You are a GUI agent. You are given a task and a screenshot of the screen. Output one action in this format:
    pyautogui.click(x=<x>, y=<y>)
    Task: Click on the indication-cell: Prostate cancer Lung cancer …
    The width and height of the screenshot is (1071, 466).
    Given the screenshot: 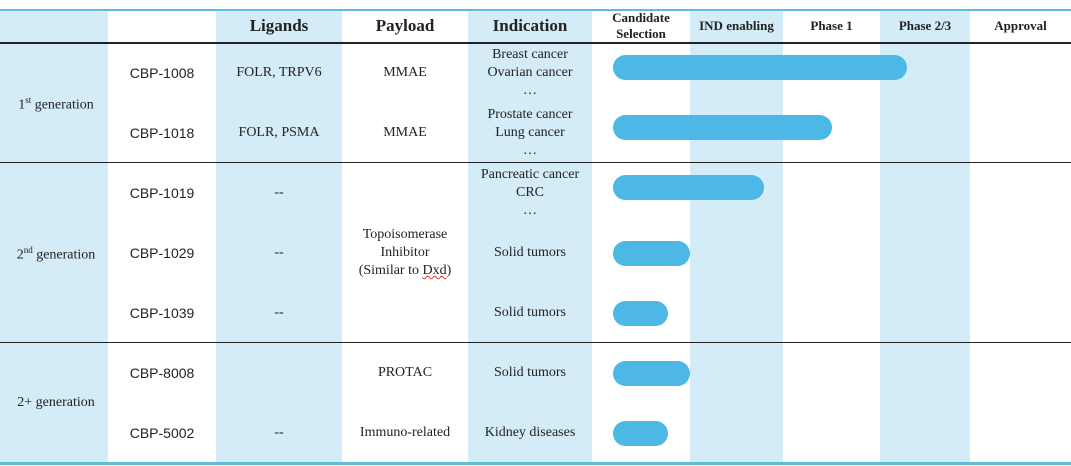 What is the action you would take?
    pyautogui.click(x=530, y=133)
    